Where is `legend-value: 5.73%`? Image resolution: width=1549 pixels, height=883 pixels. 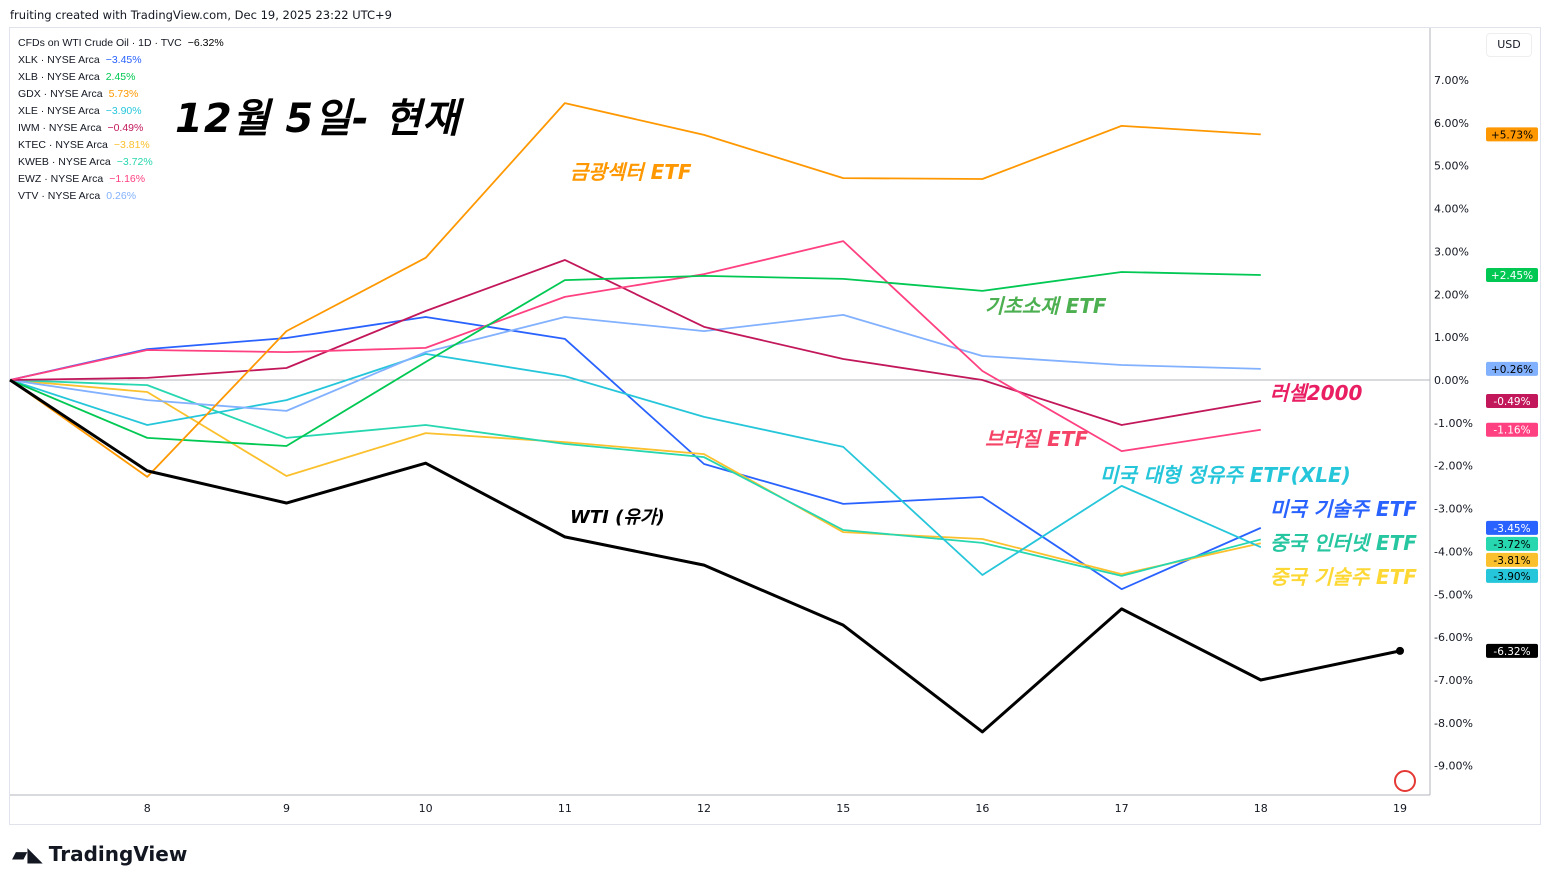
legend-value: 5.73% is located at coordinates (123, 94).